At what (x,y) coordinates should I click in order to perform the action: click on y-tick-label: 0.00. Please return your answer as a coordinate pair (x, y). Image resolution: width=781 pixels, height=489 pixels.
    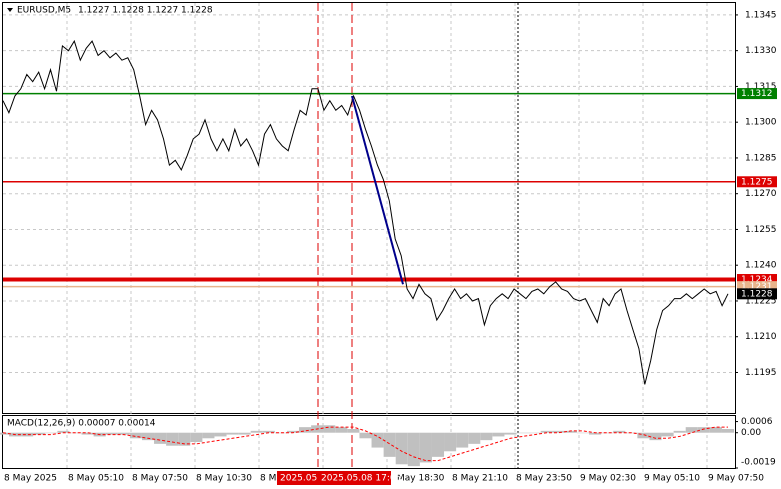
    Looking at the image, I should click on (751, 433).